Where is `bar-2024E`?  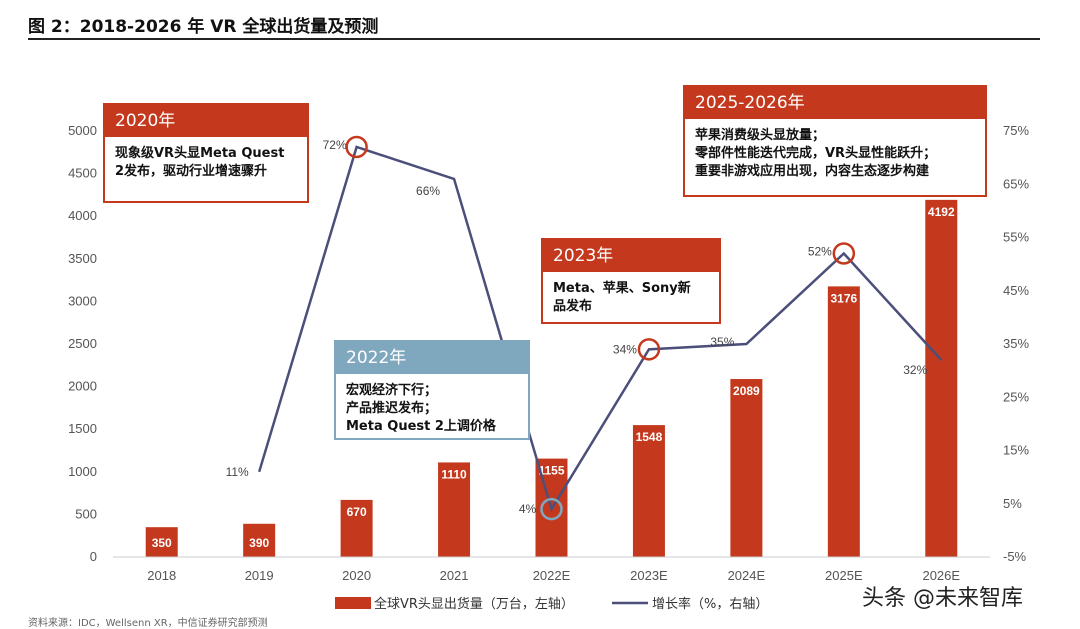
bar-2024E is located at coordinates (746, 468).